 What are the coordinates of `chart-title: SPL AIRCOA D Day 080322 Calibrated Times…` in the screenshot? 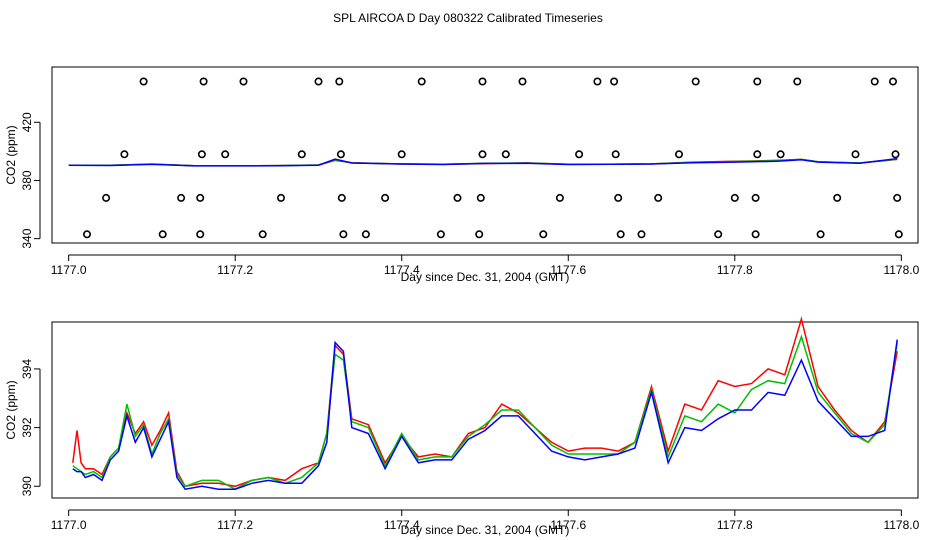 It's located at (468, 18).